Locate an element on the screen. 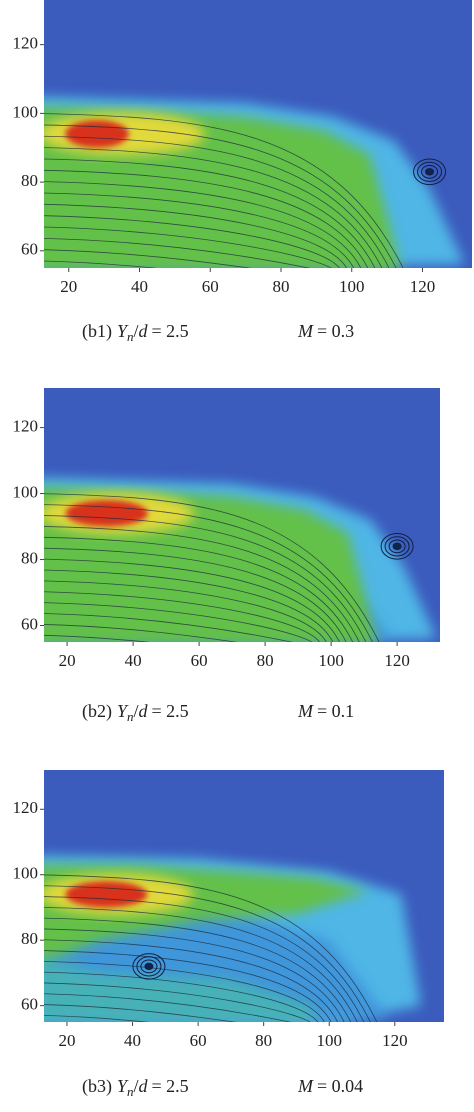 The height and width of the screenshot is (1112, 474). caption: (b3) Yn/d = 2.5 M = 0.04 is located at coordinates (222, 1087).